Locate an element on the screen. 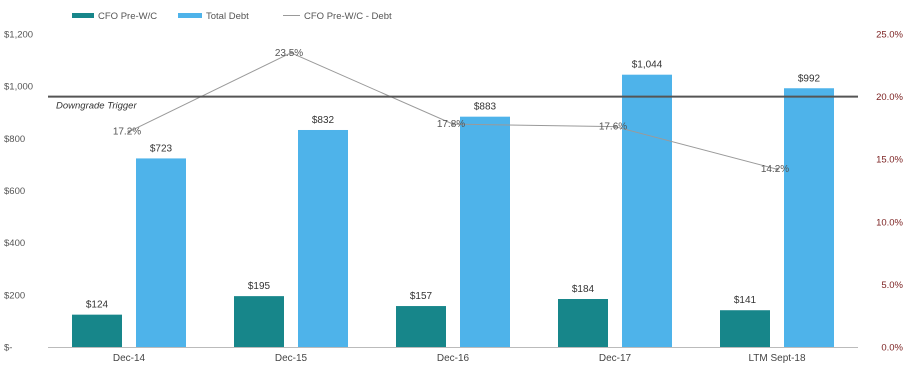 The width and height of the screenshot is (907, 369). ratio-data-label: 14.2% is located at coordinates (775, 169).